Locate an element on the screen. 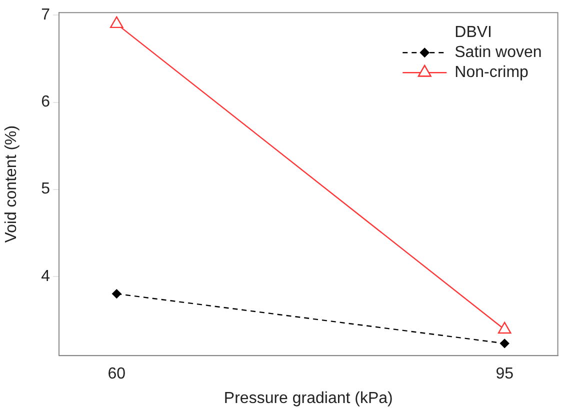 This screenshot has width=566, height=414. y-tick-label: 6 is located at coordinates (45, 102).